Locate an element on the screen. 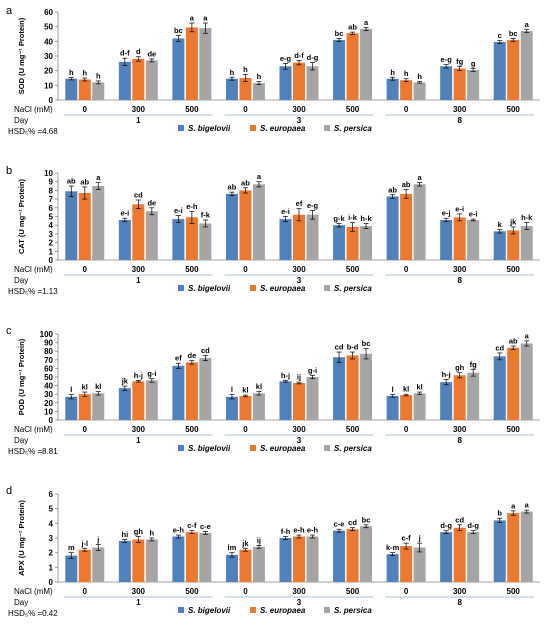 The height and width of the screenshot is (643, 550). y-tick-label: 90 is located at coordinates (48, 343).